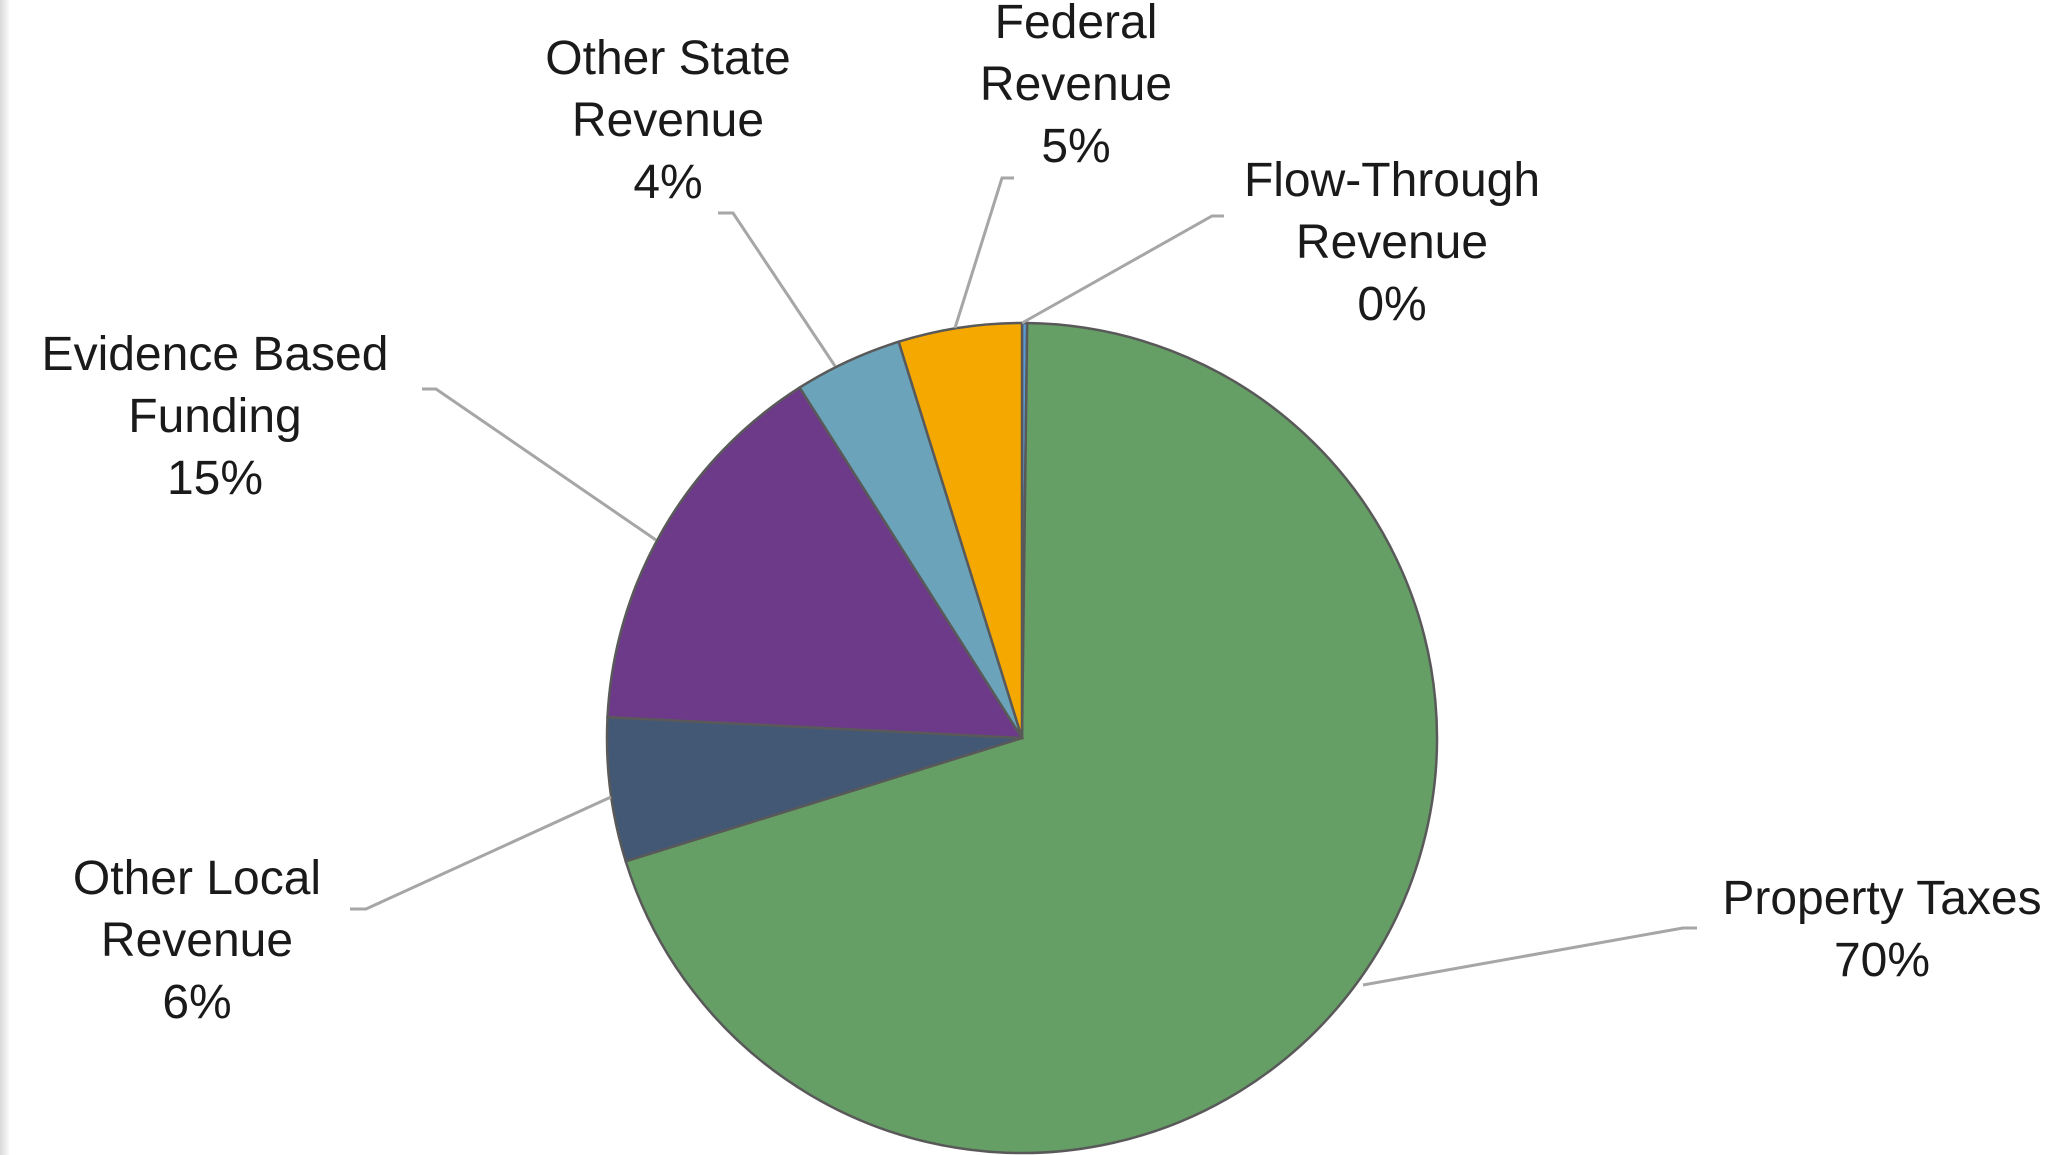 The image size is (2063, 1155). I want to click on data-label-other-state-revenue: Other State Revenue 4%, so click(667, 120).